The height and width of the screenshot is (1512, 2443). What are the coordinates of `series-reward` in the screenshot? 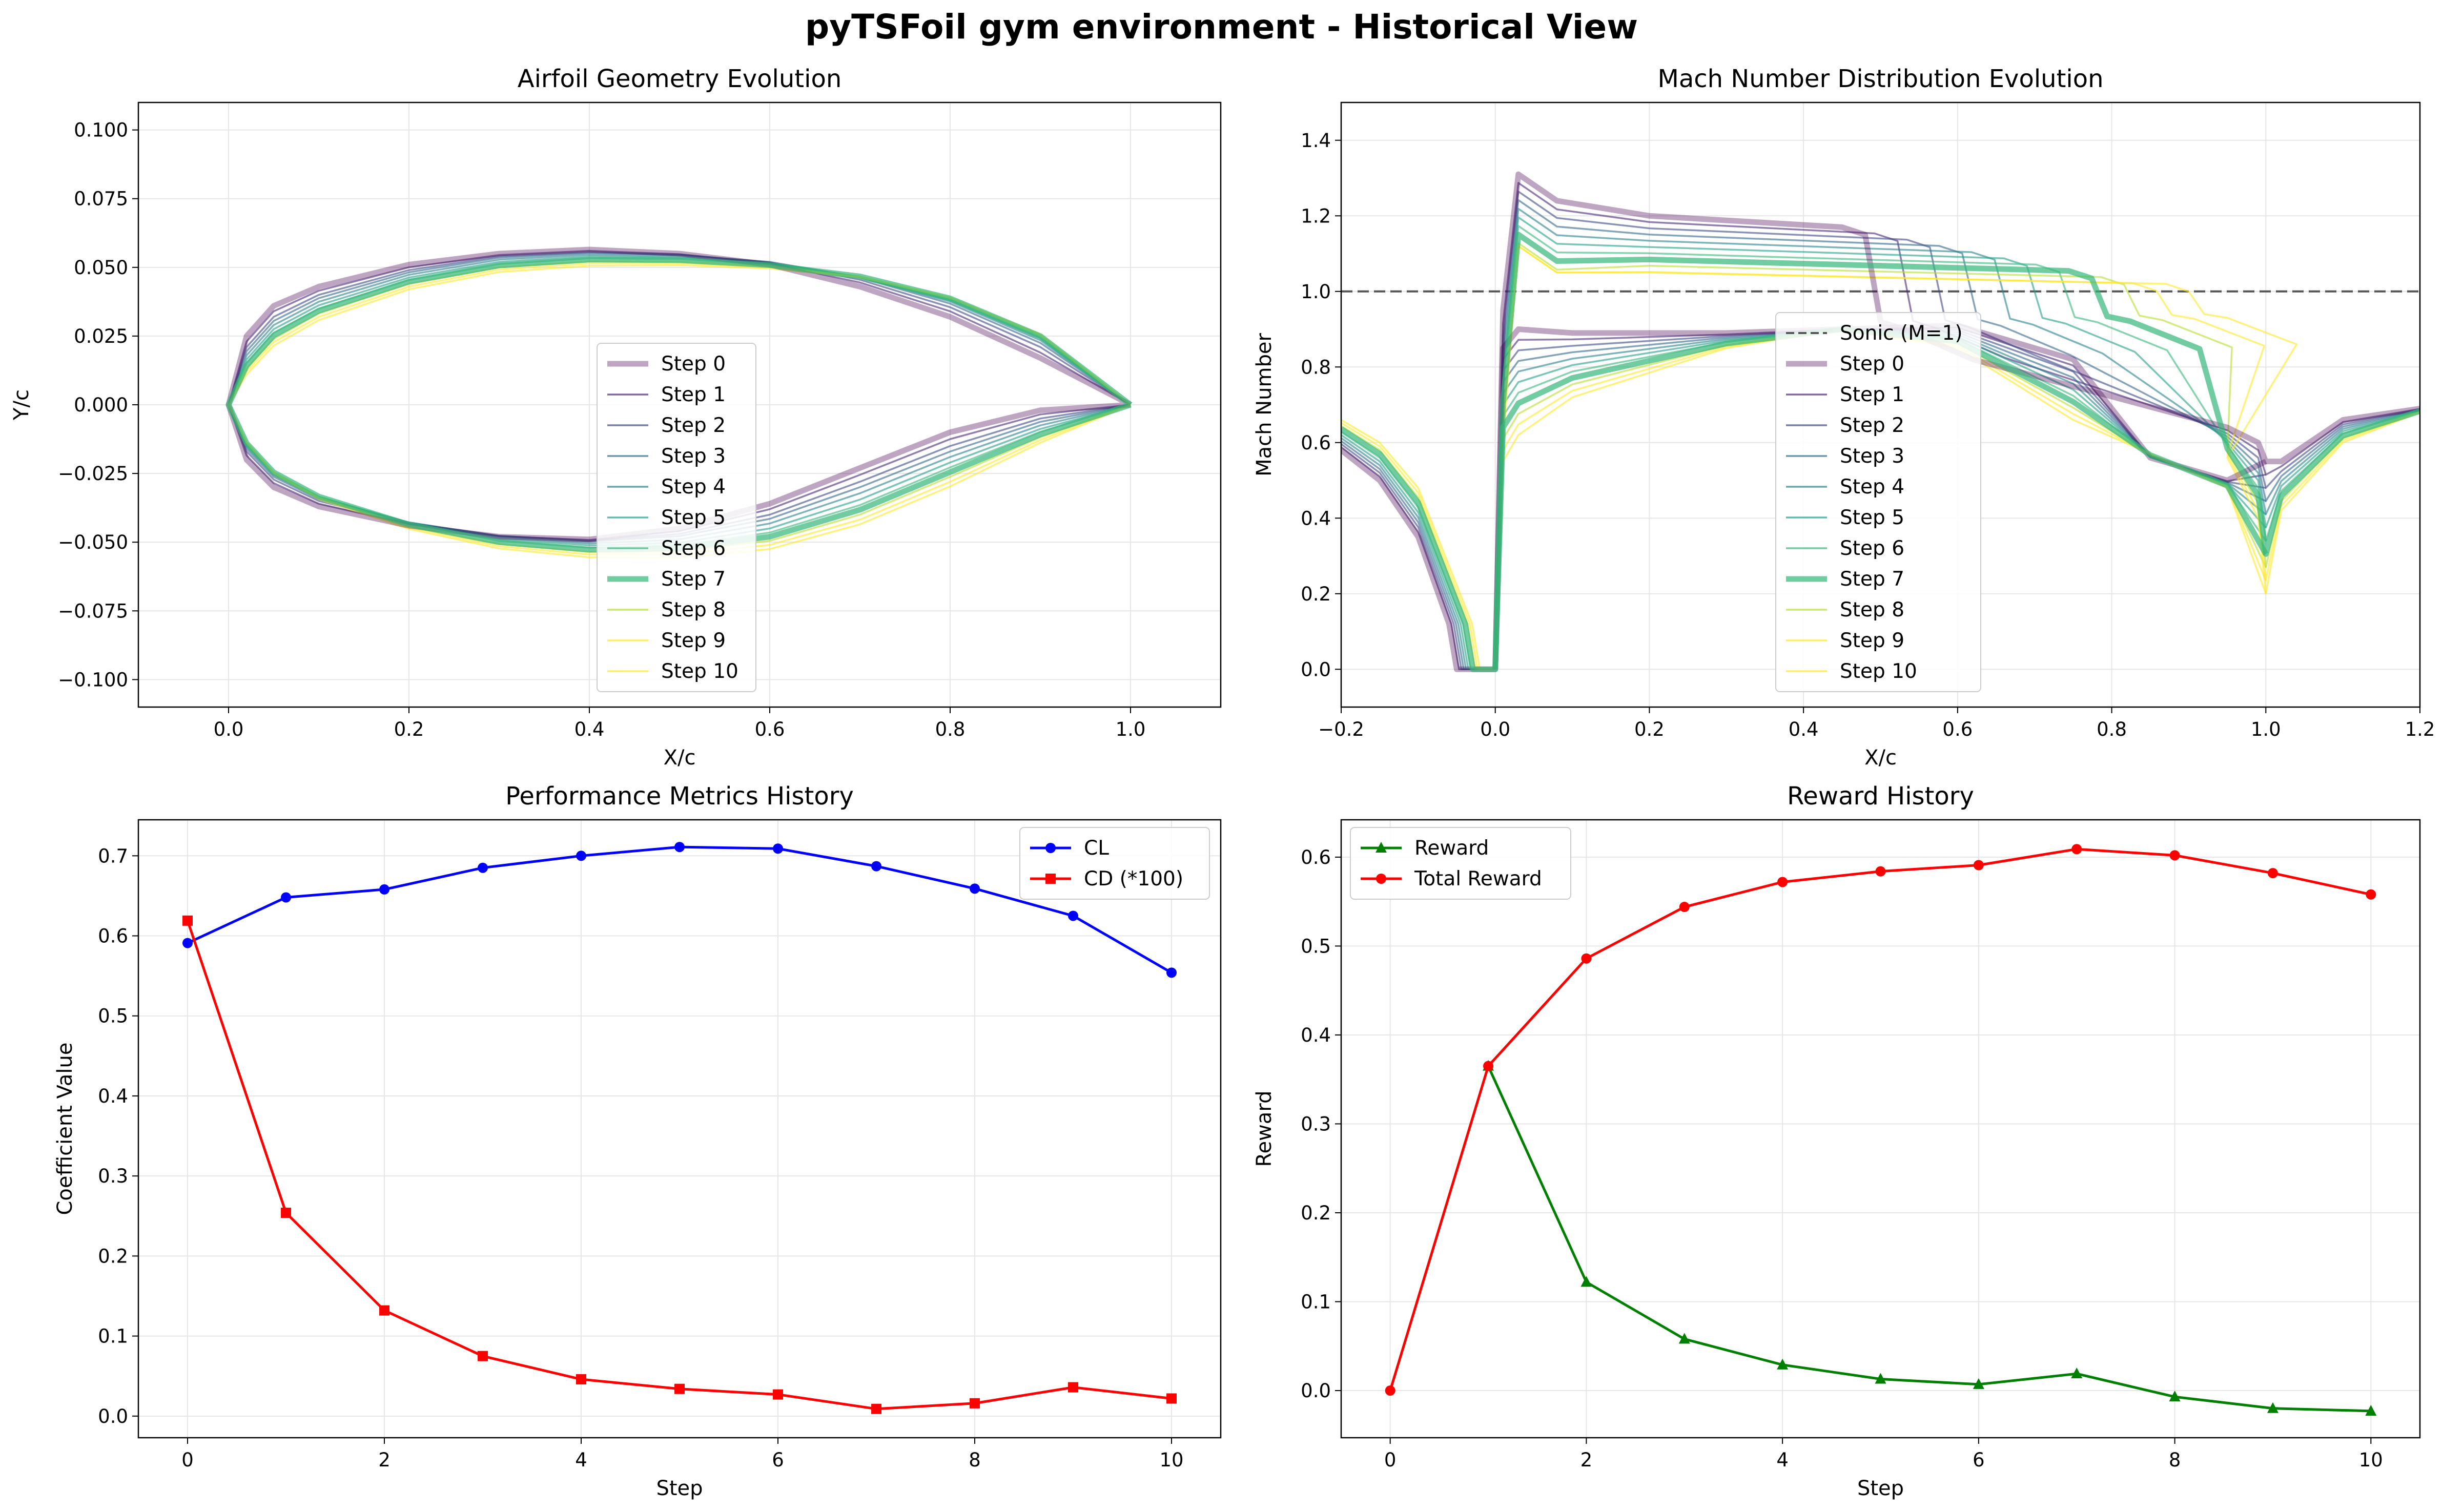 It's located at (1930, 1238).